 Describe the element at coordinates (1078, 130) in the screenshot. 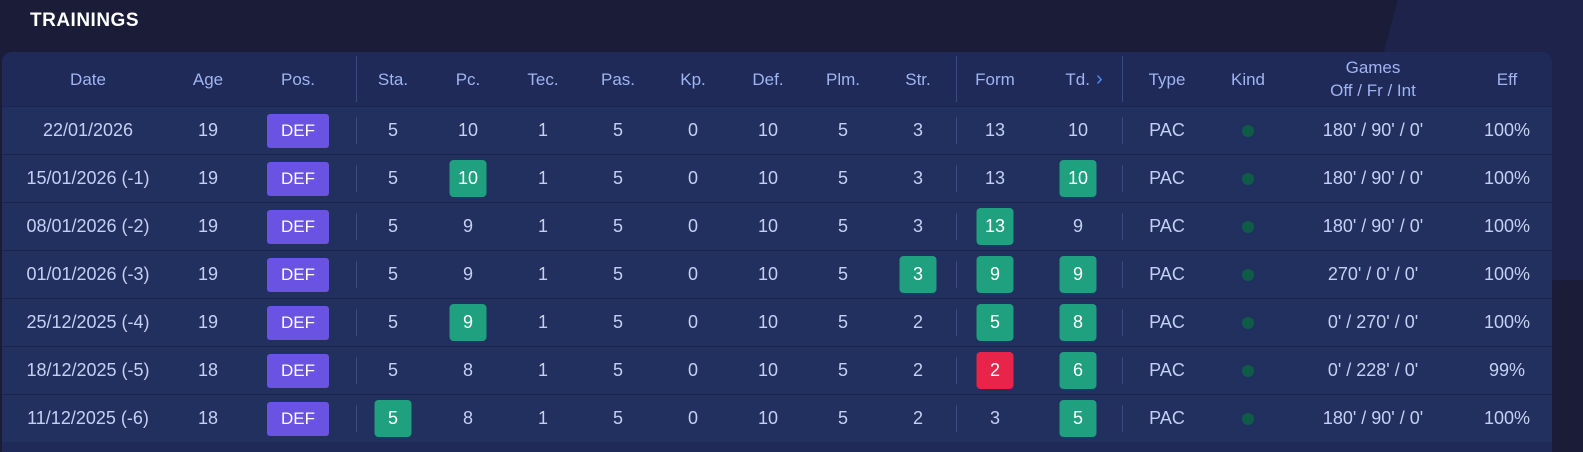

I see `cell-td: 10` at that location.